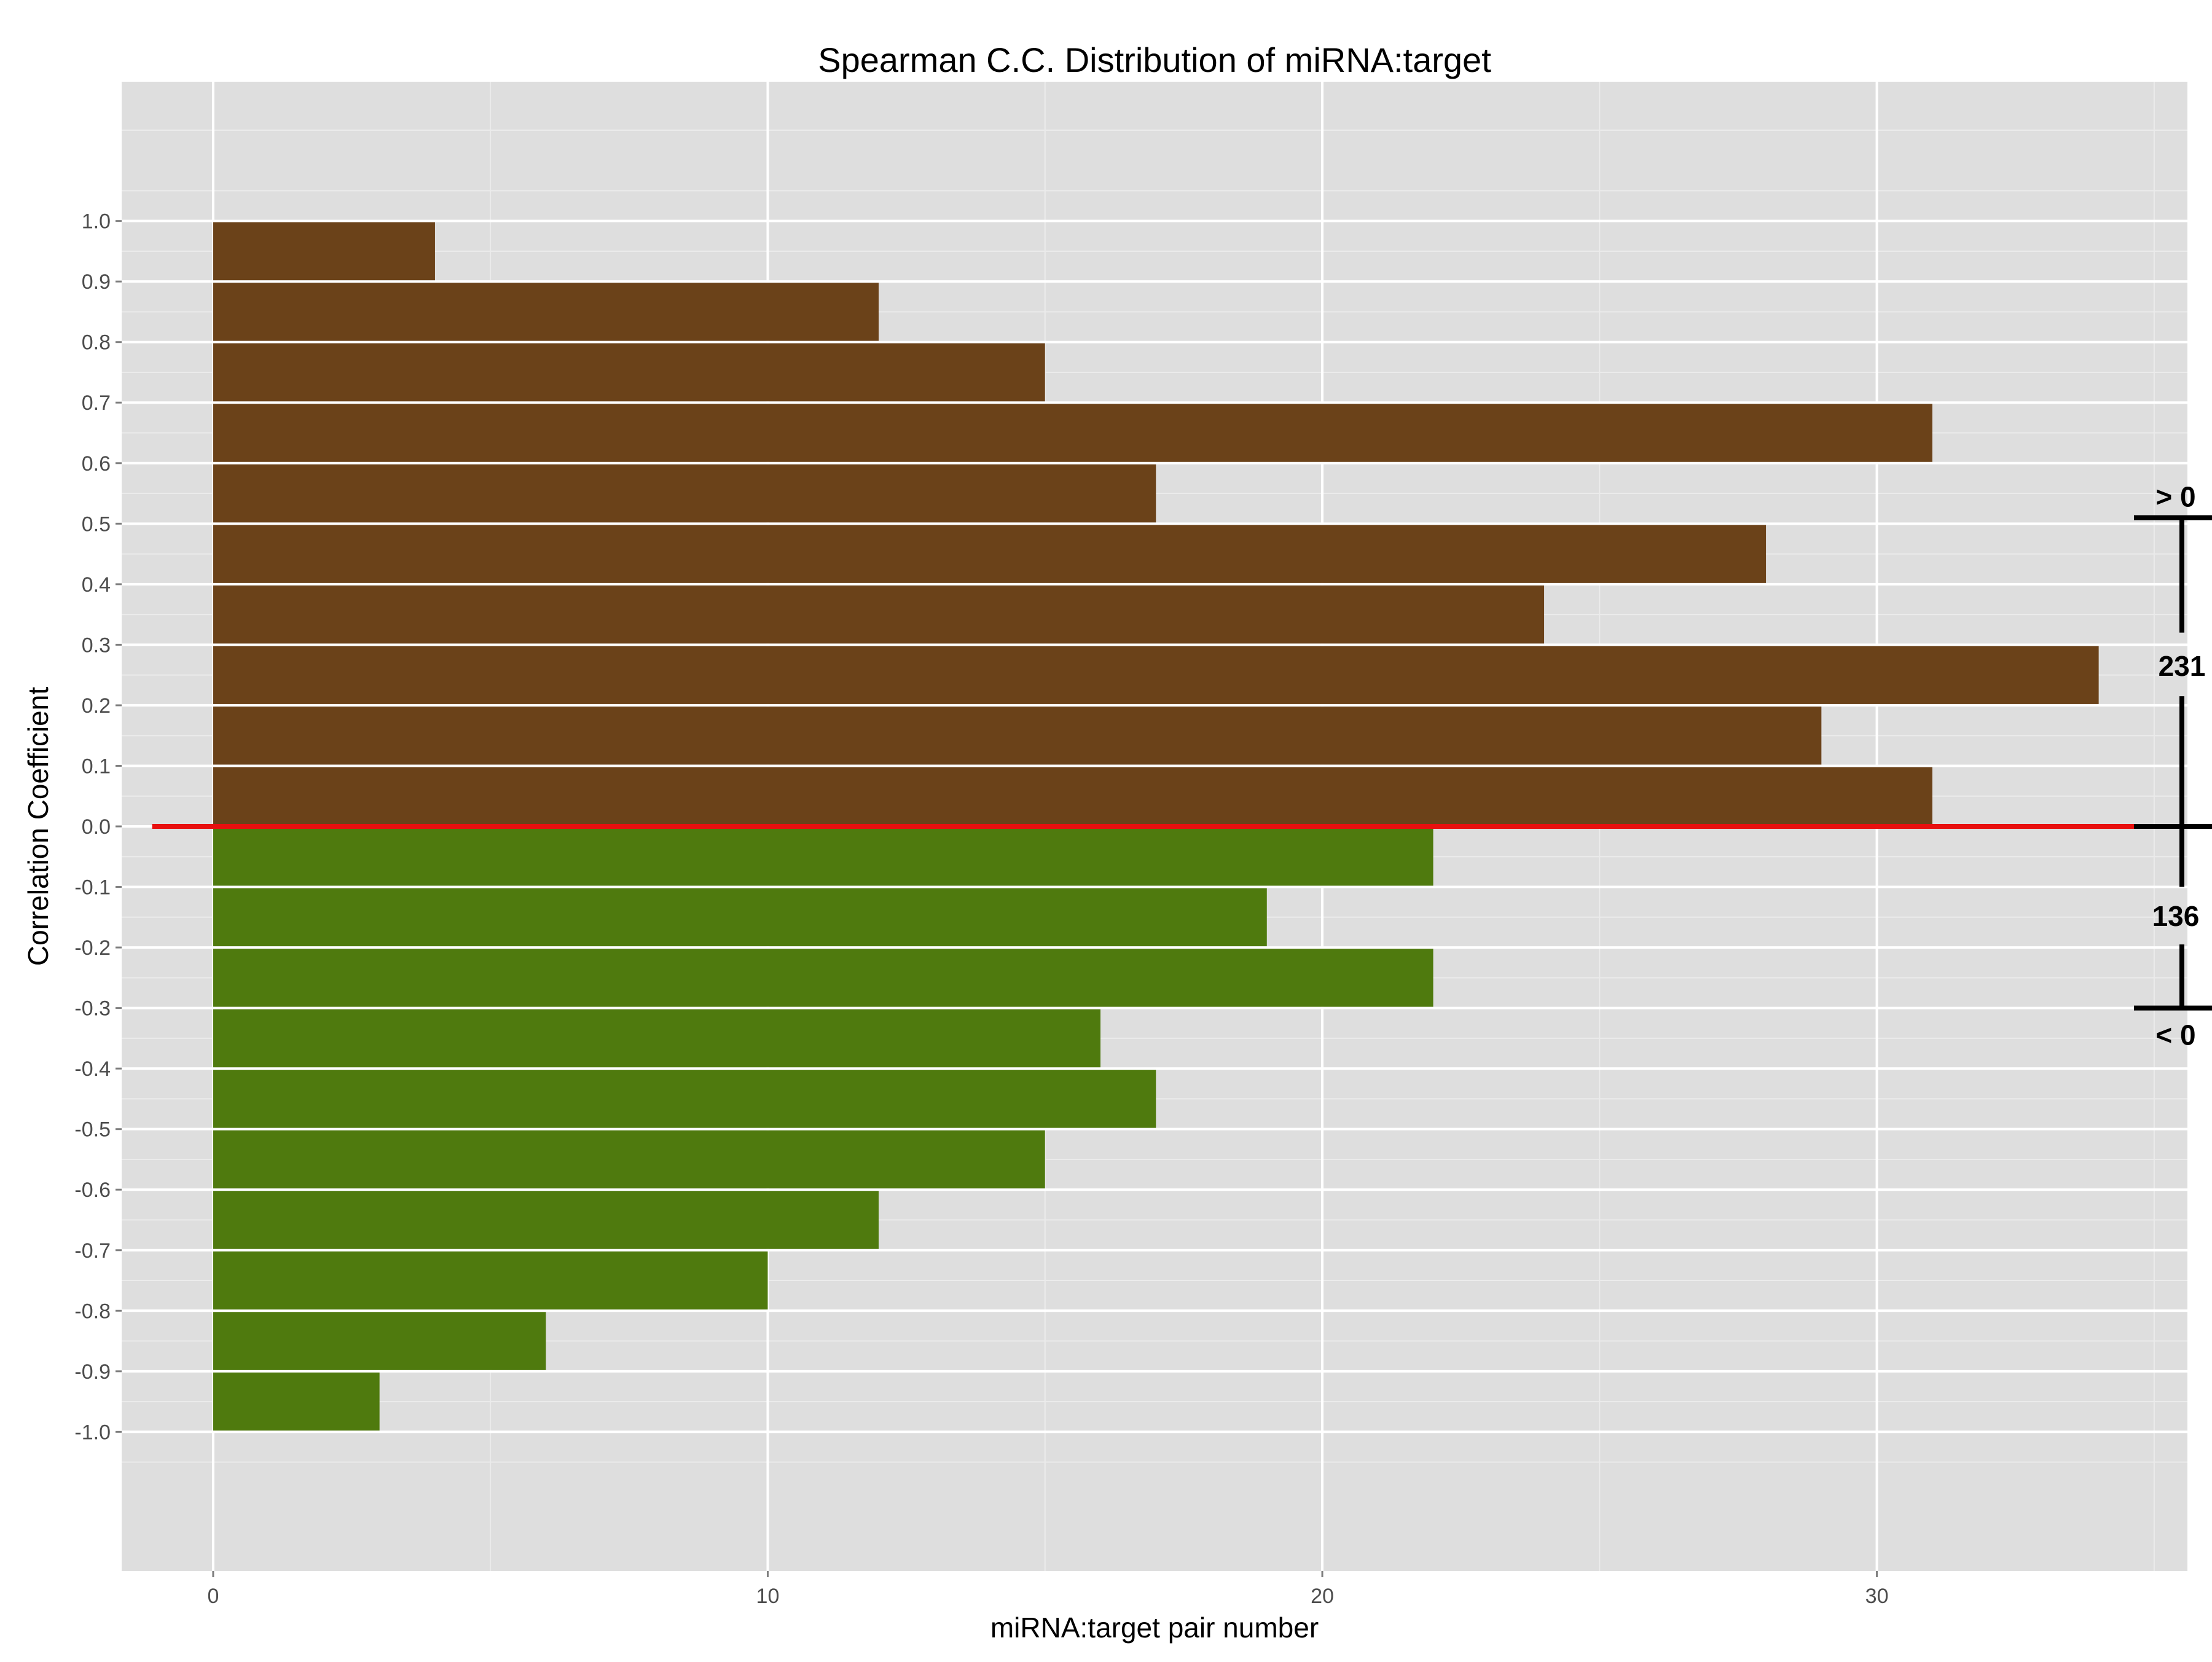  I want to click on y-tick-label: -0.4, so click(92, 1069).